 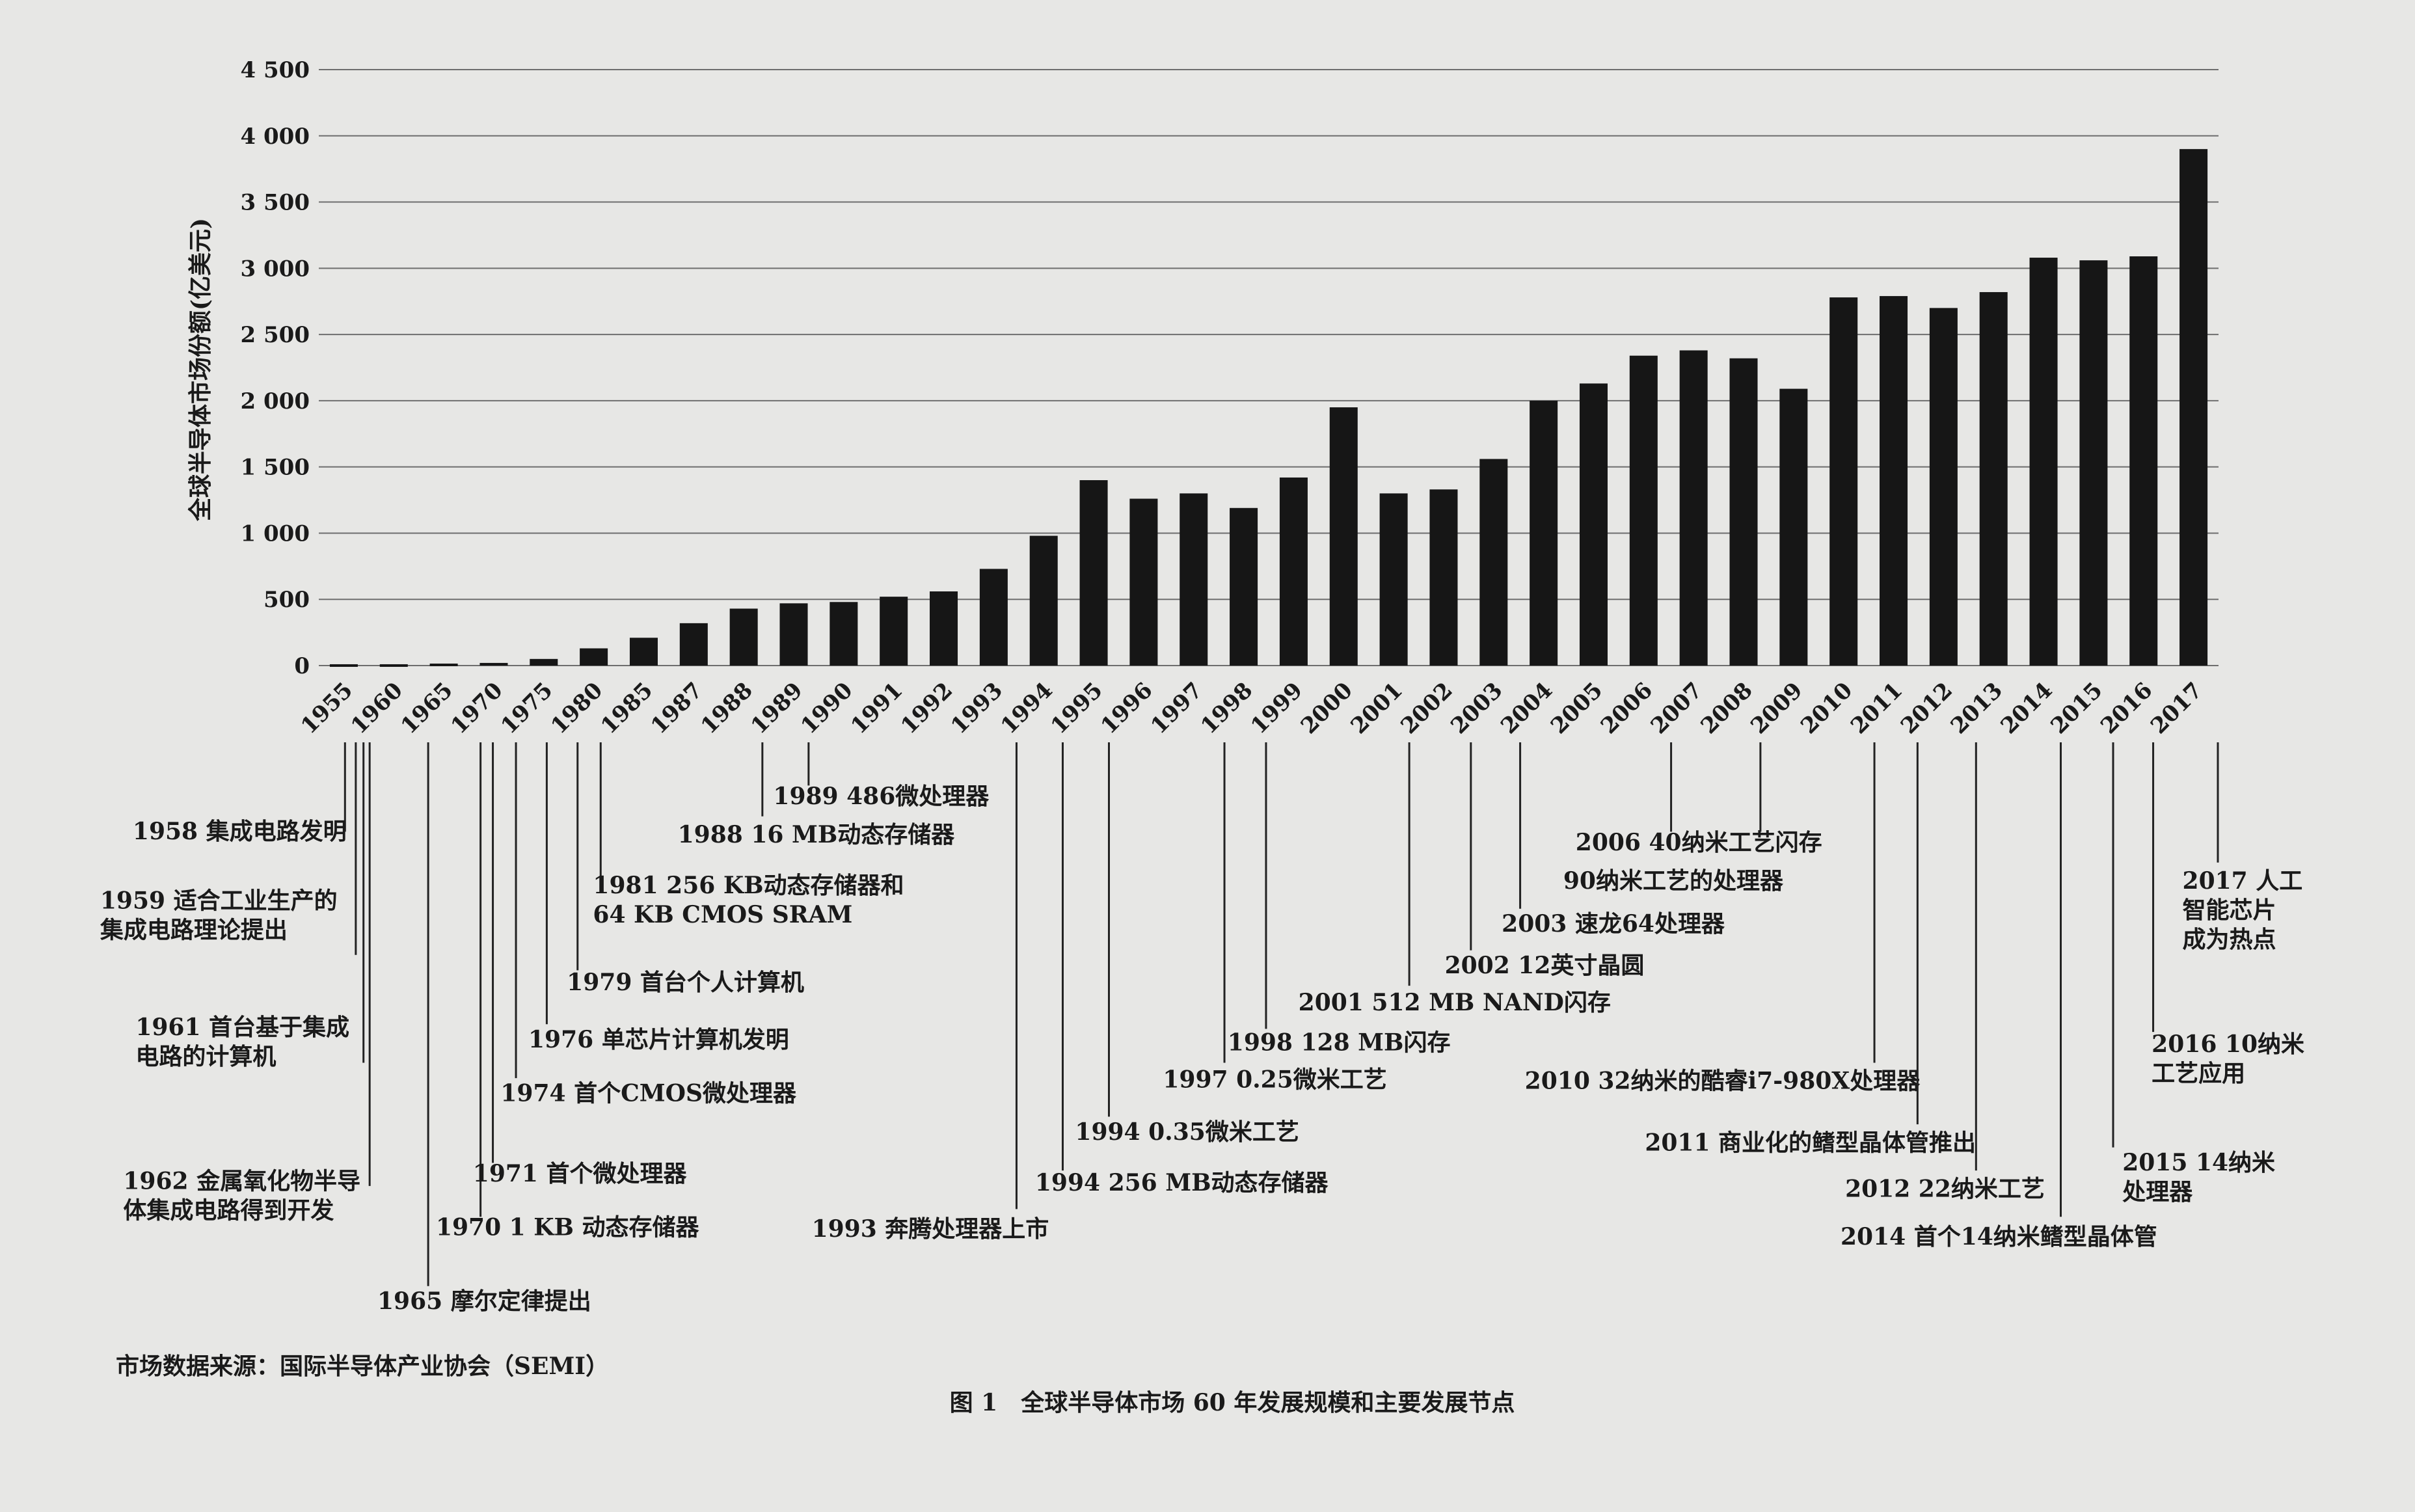 What do you see at coordinates (1274, 1079) in the screenshot?
I see `annotation: 1997 0.25微米工艺` at bounding box center [1274, 1079].